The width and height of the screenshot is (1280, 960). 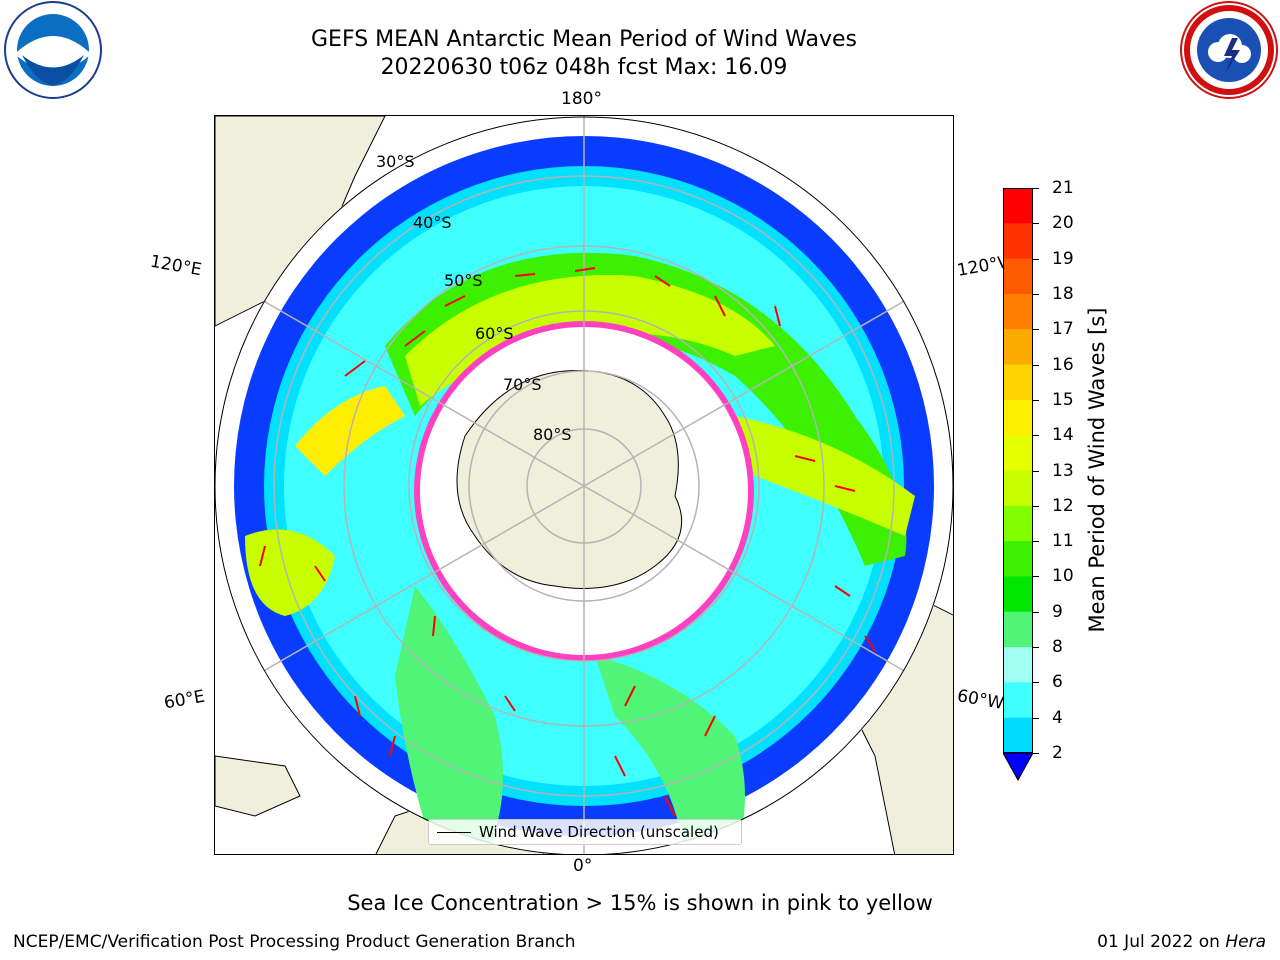 What do you see at coordinates (1063, 293) in the screenshot?
I see `colorbar-tick-label: 18` at bounding box center [1063, 293].